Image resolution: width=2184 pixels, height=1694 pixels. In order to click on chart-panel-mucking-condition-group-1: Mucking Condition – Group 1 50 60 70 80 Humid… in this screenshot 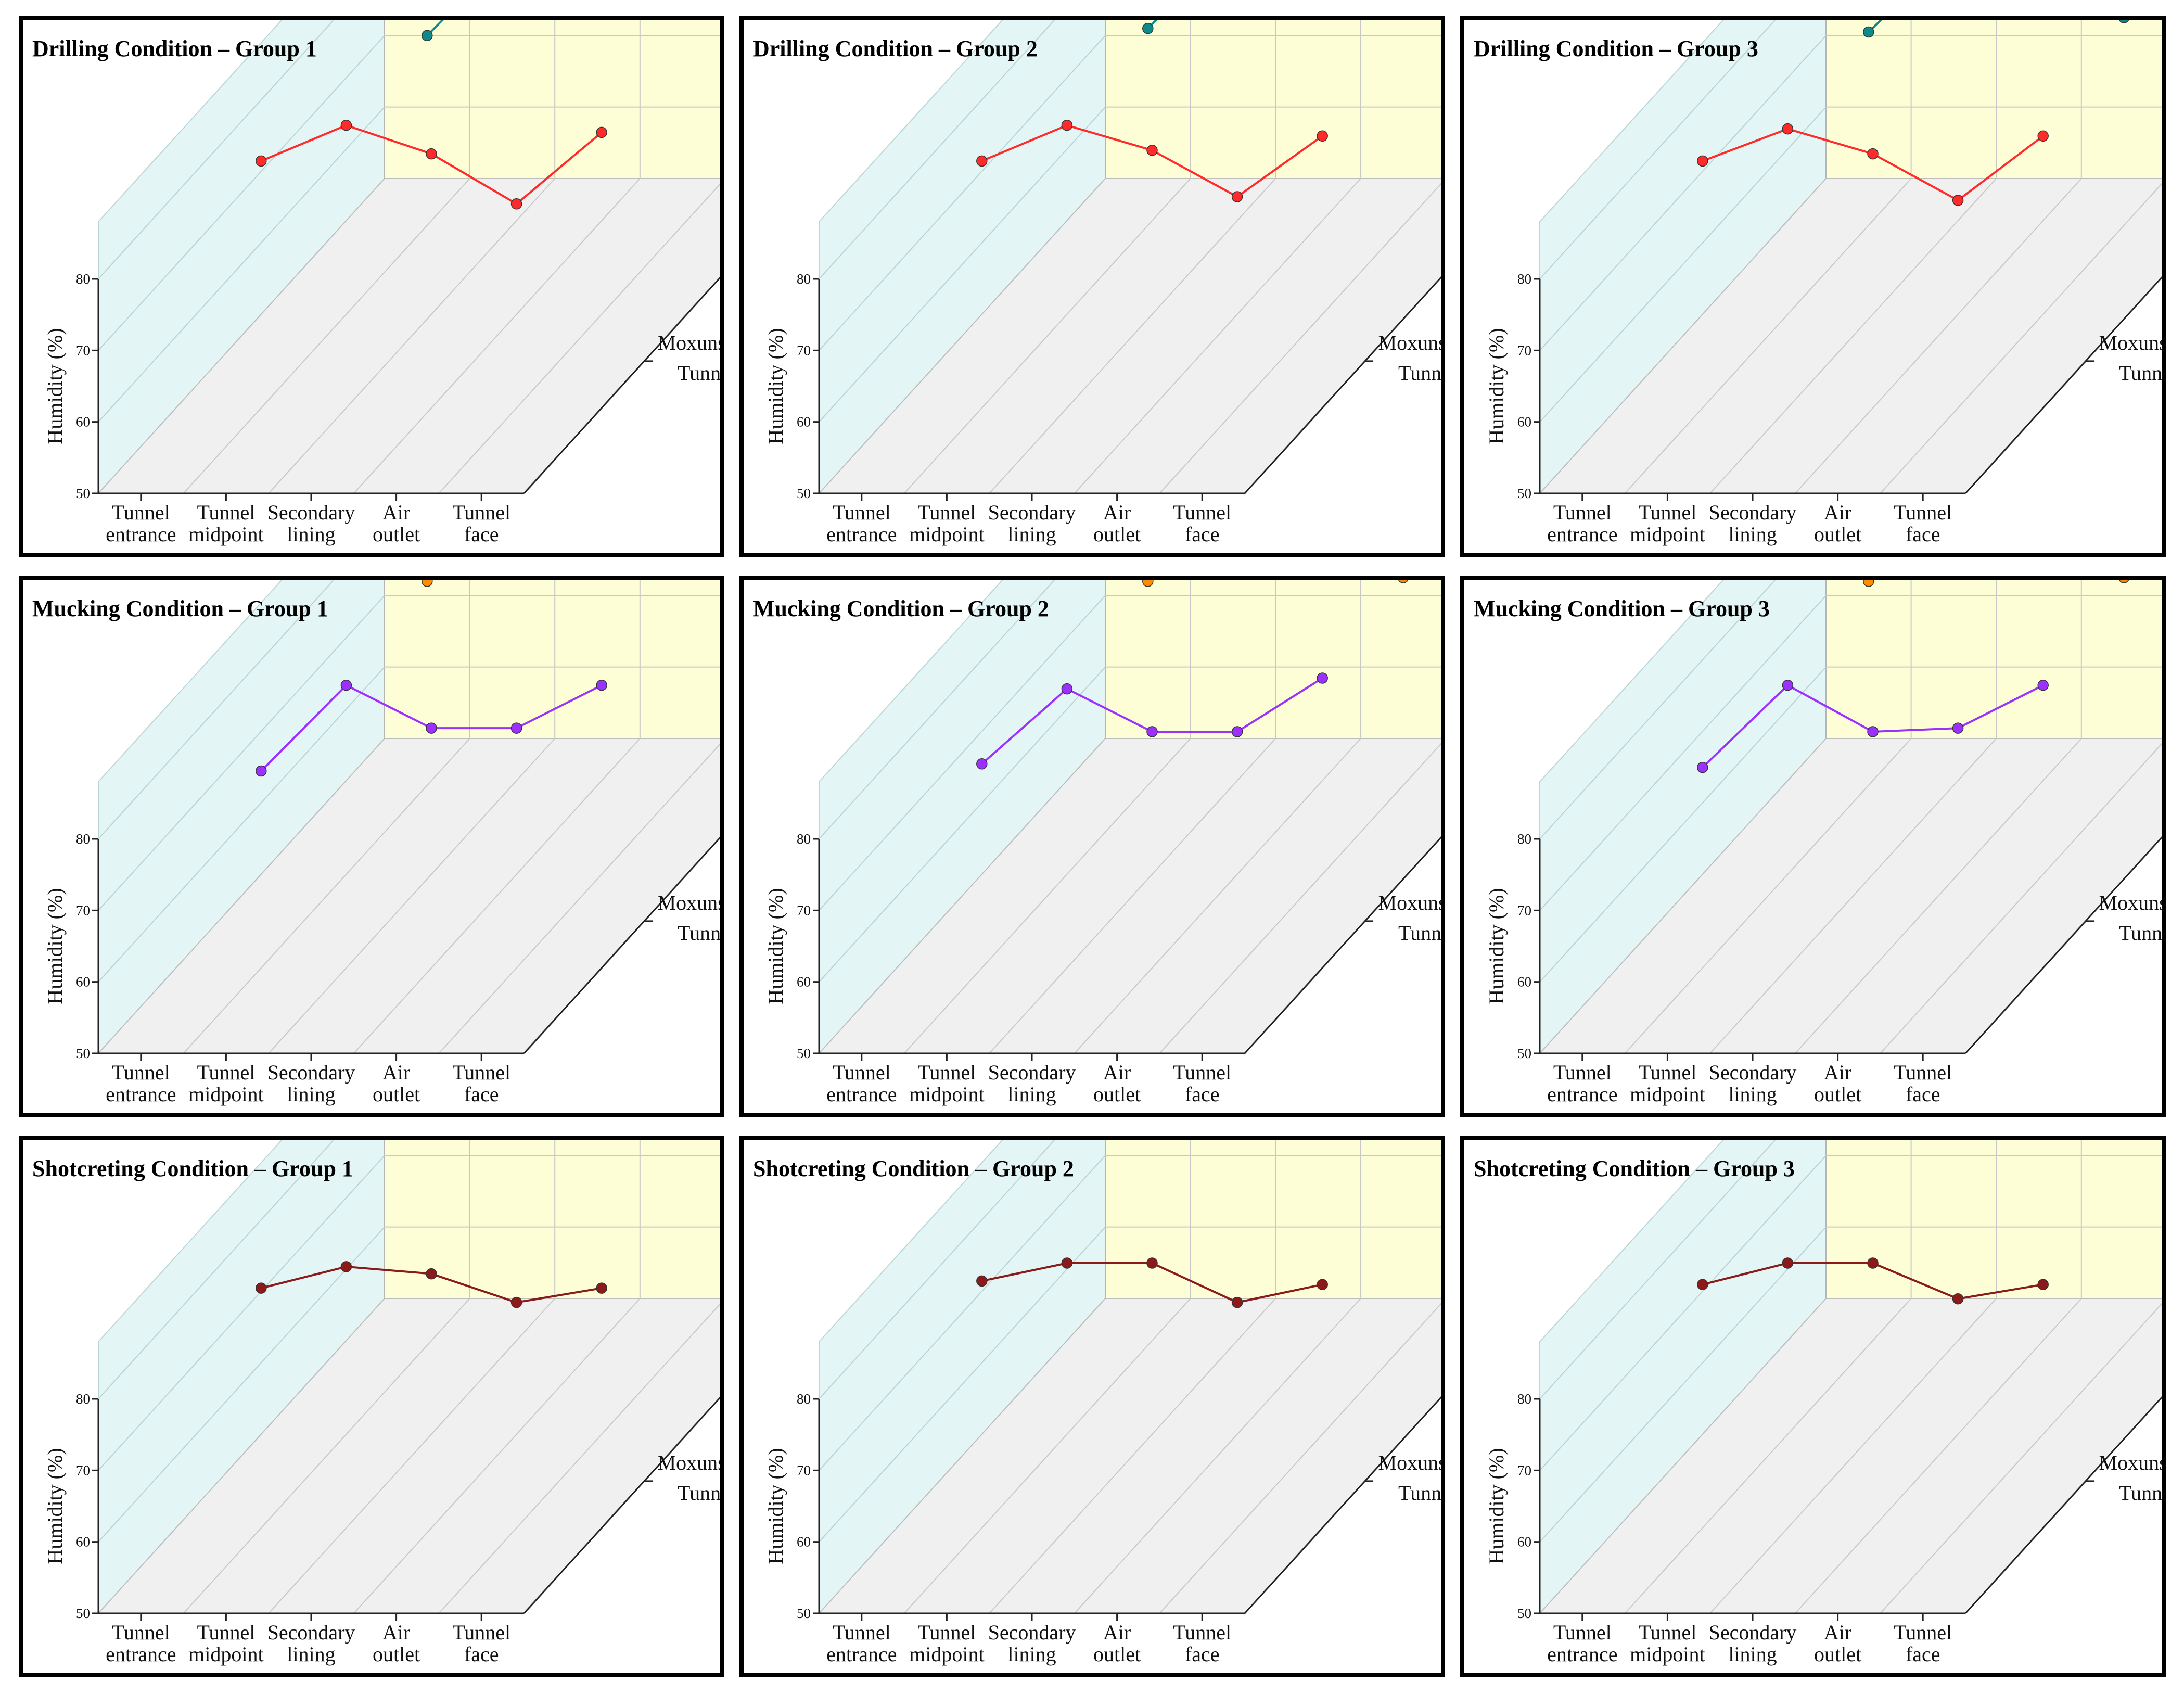, I will do `click(371, 846)`.